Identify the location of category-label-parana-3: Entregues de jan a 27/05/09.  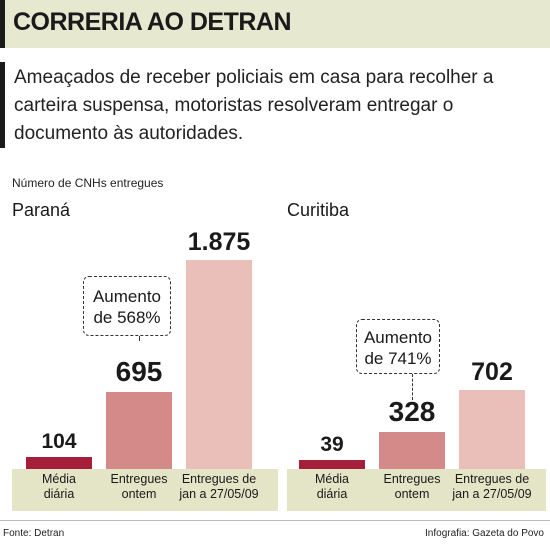
(219, 487).